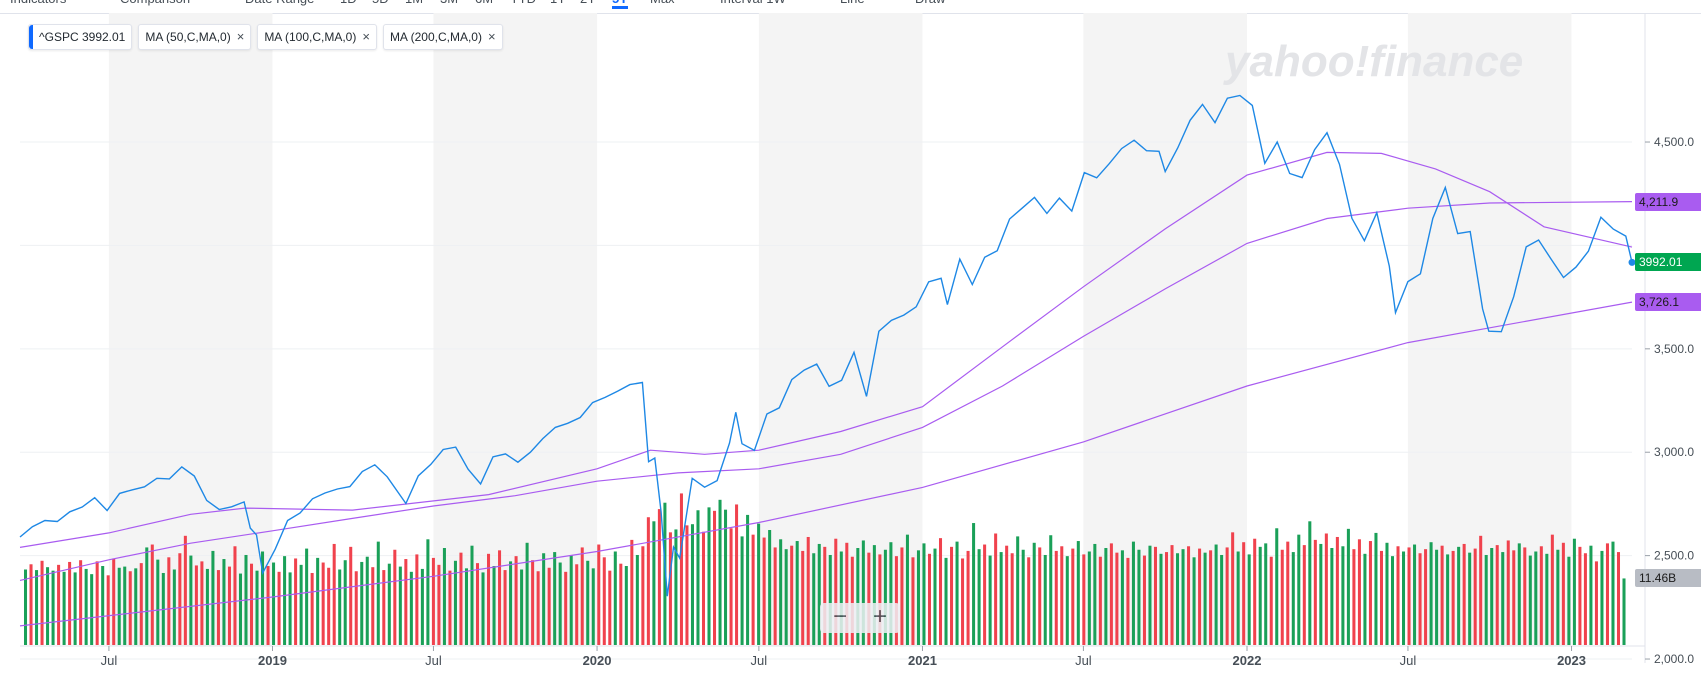  What do you see at coordinates (442, 37) in the screenshot?
I see `legend-chip-ma200: MA (200,C,MA,0) ×` at bounding box center [442, 37].